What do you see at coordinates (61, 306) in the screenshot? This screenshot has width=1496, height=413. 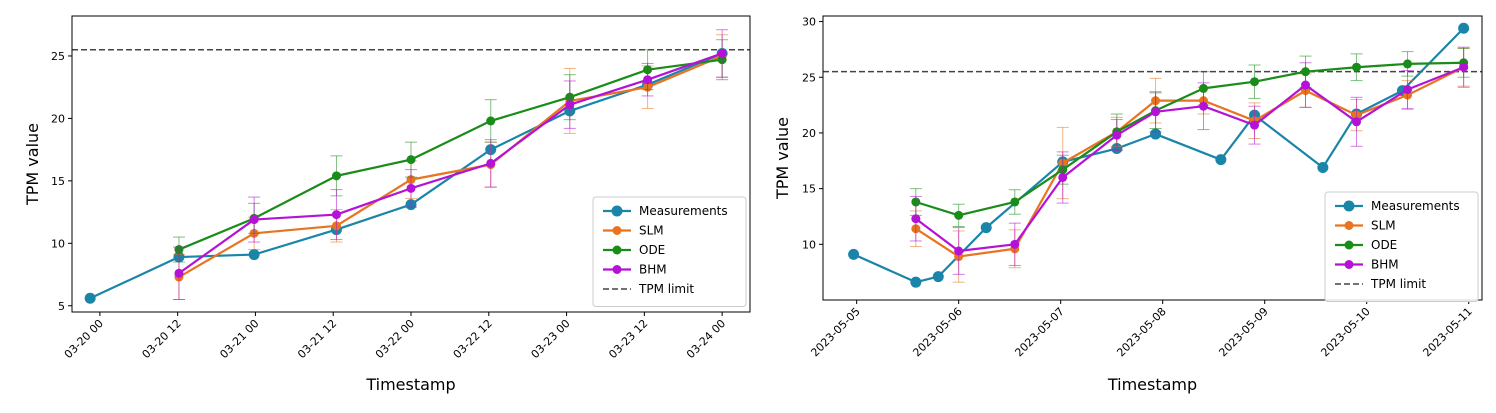 I see `y-tick-label: 5` at bounding box center [61, 306].